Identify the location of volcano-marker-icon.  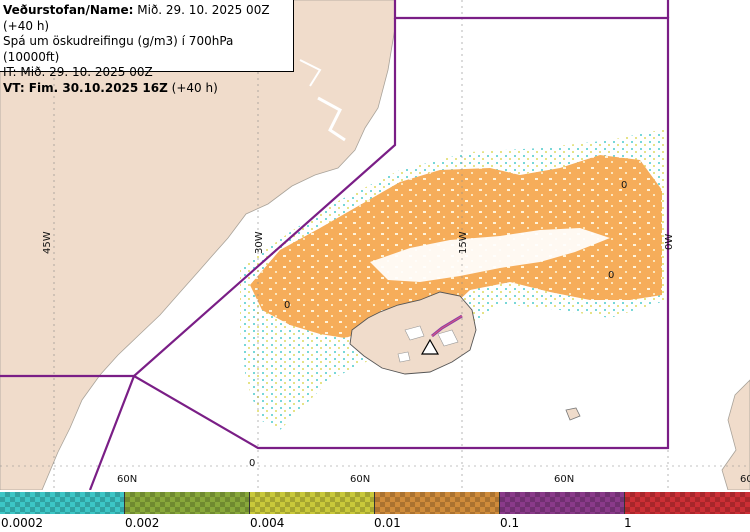
(430, 346).